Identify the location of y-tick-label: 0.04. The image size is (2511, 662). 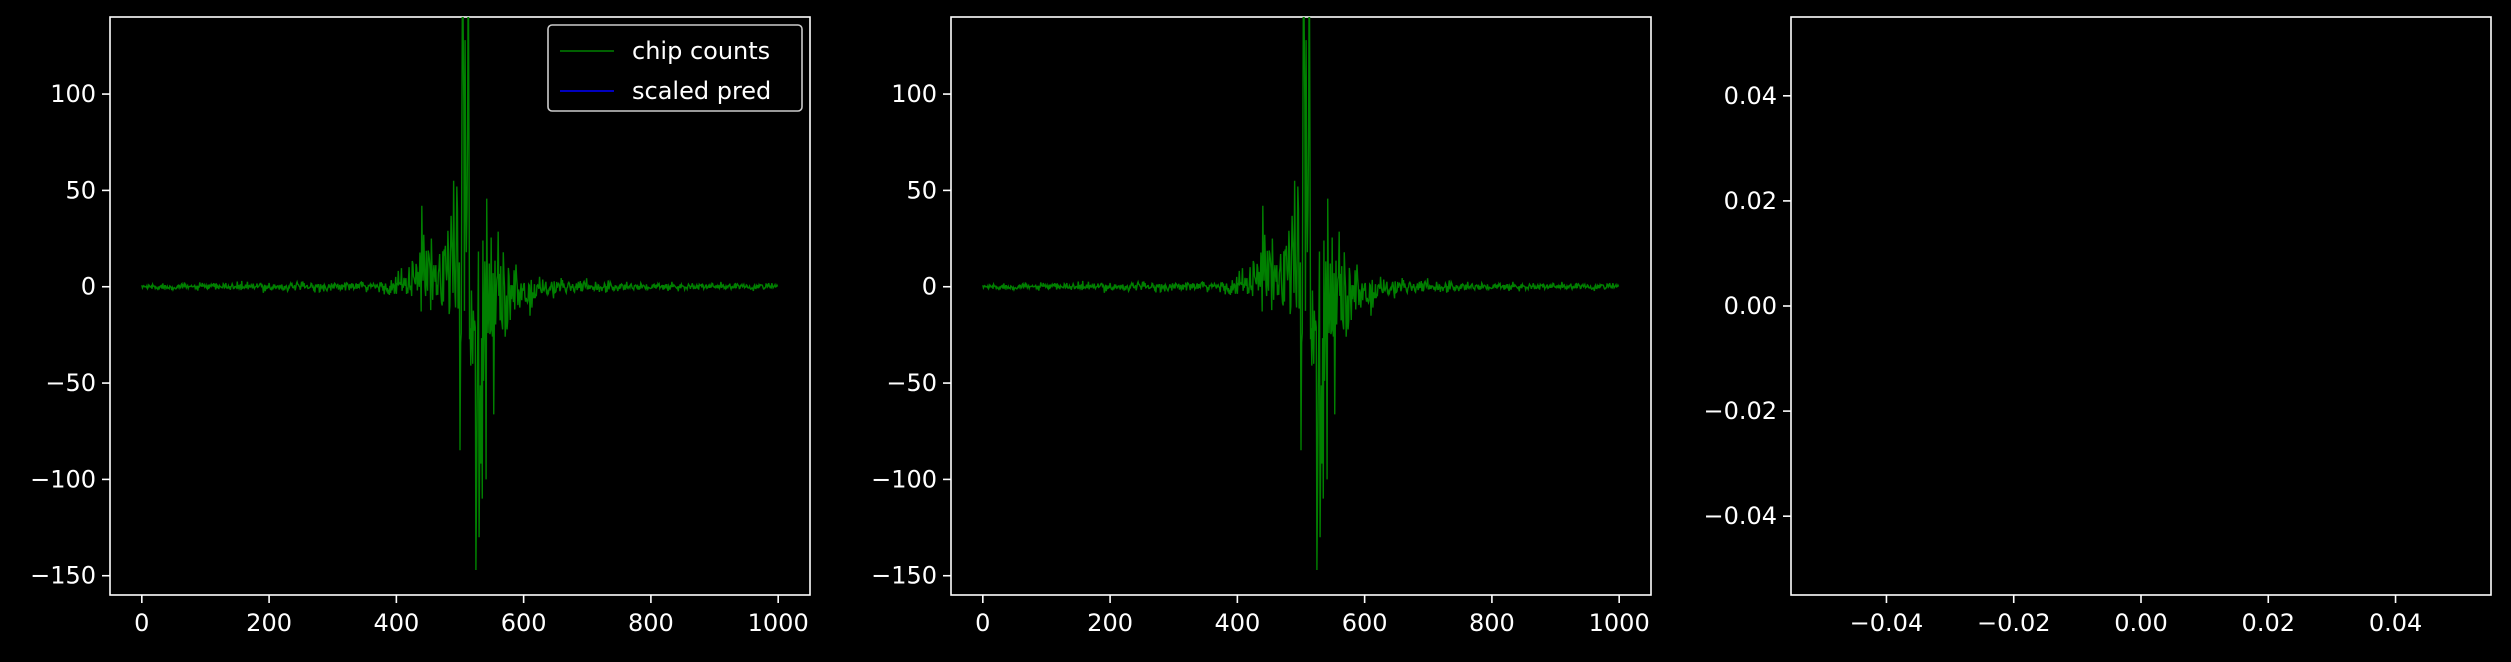
(1750, 96).